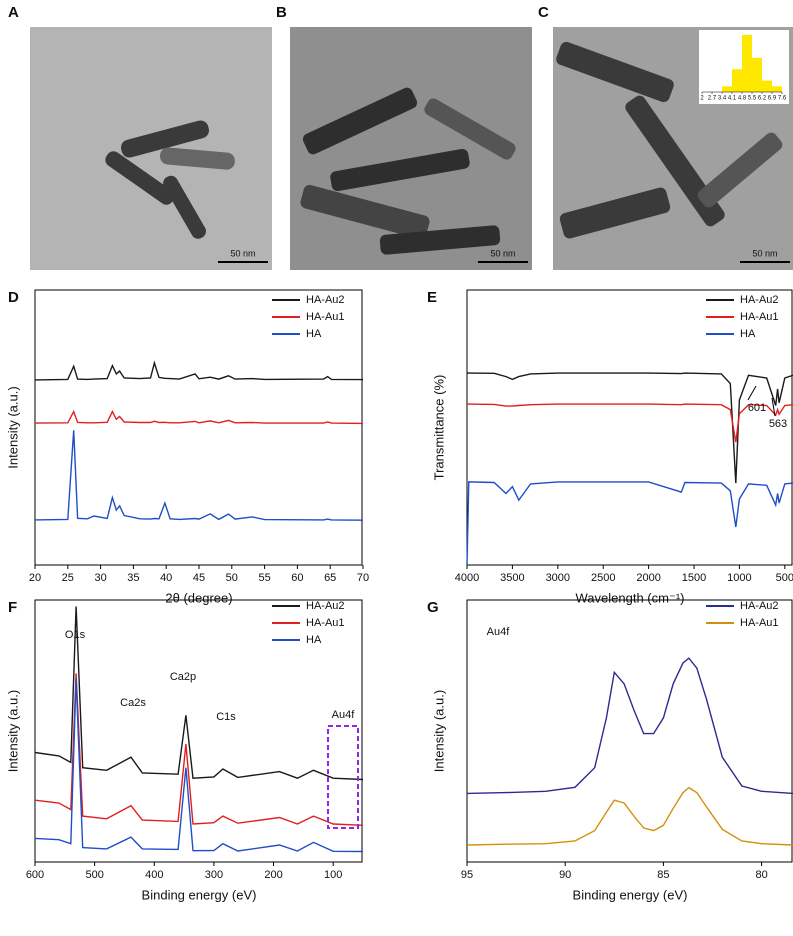 Image resolution: width=793 pixels, height=936 pixels. I want to click on x-tick-label: 40, so click(166, 578).